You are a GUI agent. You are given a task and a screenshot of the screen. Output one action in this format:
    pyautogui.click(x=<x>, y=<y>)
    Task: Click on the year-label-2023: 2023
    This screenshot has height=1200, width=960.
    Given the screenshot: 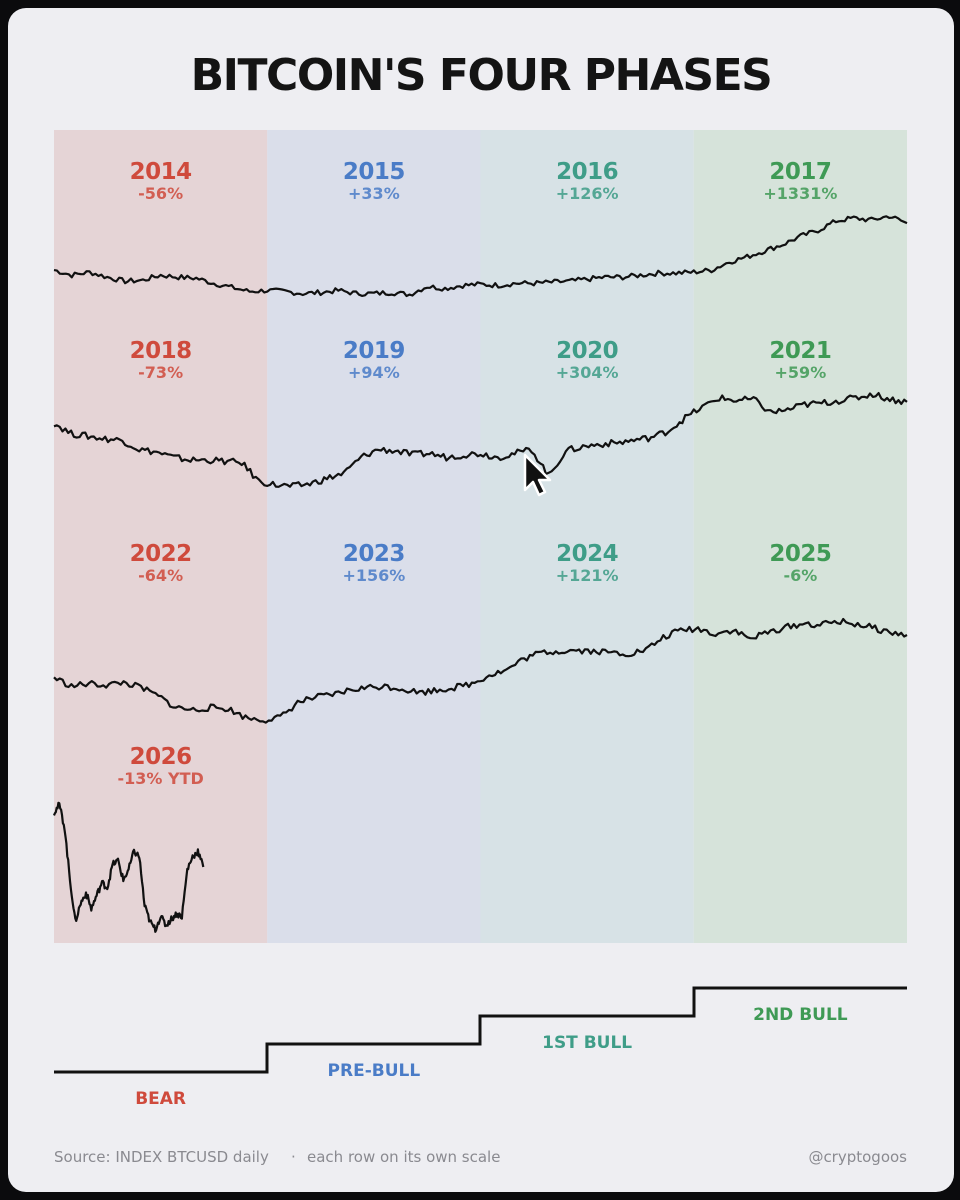 What is the action you would take?
    pyautogui.click(x=374, y=554)
    